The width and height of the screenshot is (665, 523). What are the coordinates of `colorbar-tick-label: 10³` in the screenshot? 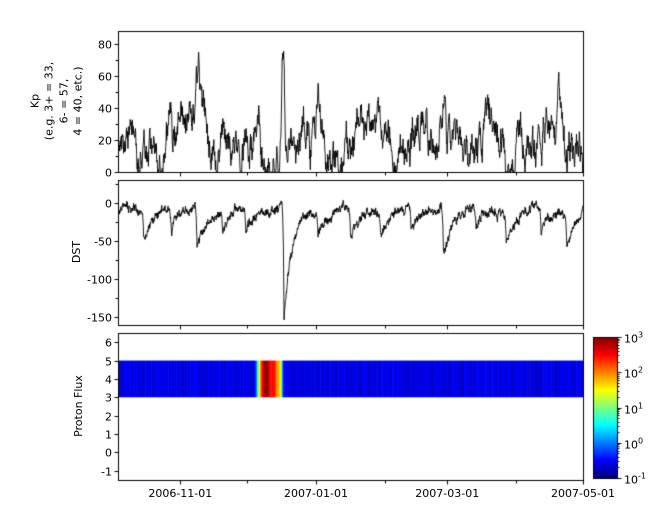 It's located at (634, 338).